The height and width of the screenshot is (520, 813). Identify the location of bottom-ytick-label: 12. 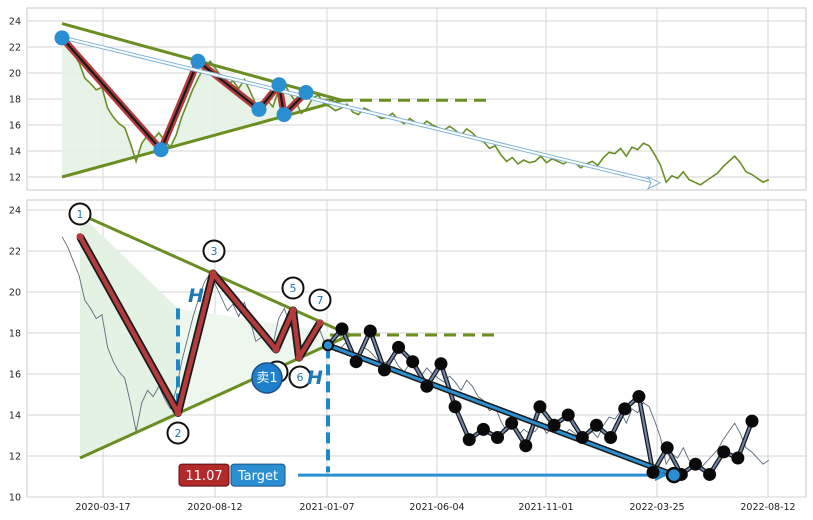
(15, 457).